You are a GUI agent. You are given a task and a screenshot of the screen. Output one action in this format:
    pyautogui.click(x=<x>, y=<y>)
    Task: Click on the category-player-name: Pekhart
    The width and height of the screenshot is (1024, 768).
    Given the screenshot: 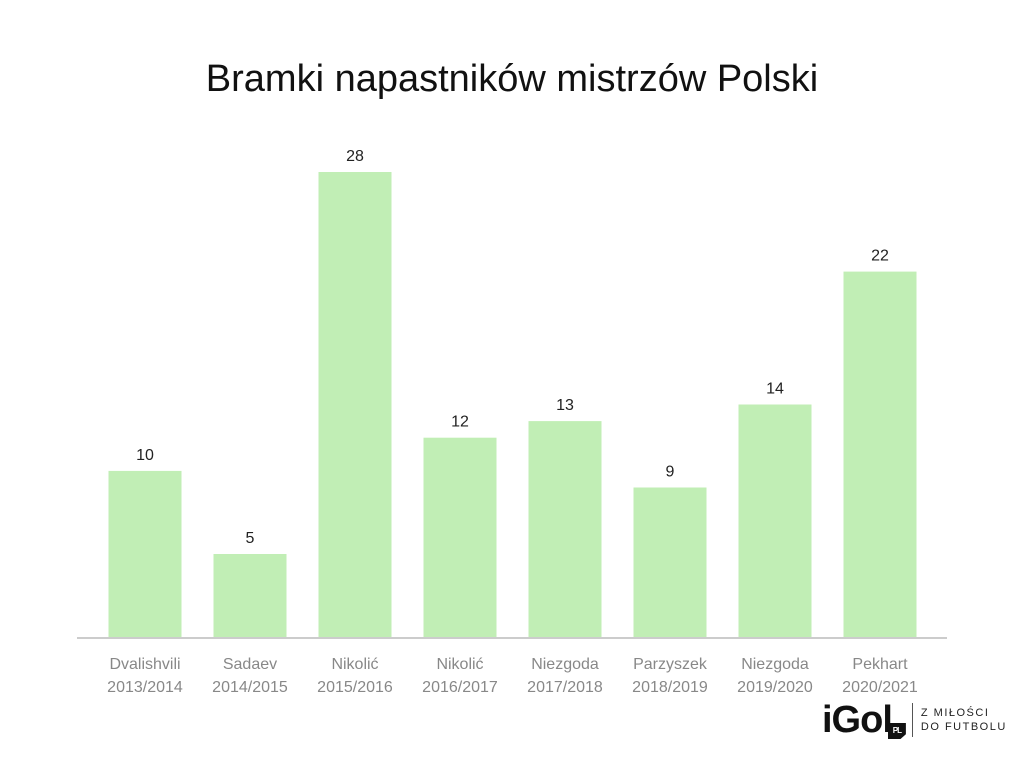 What is the action you would take?
    pyautogui.click(x=880, y=664)
    